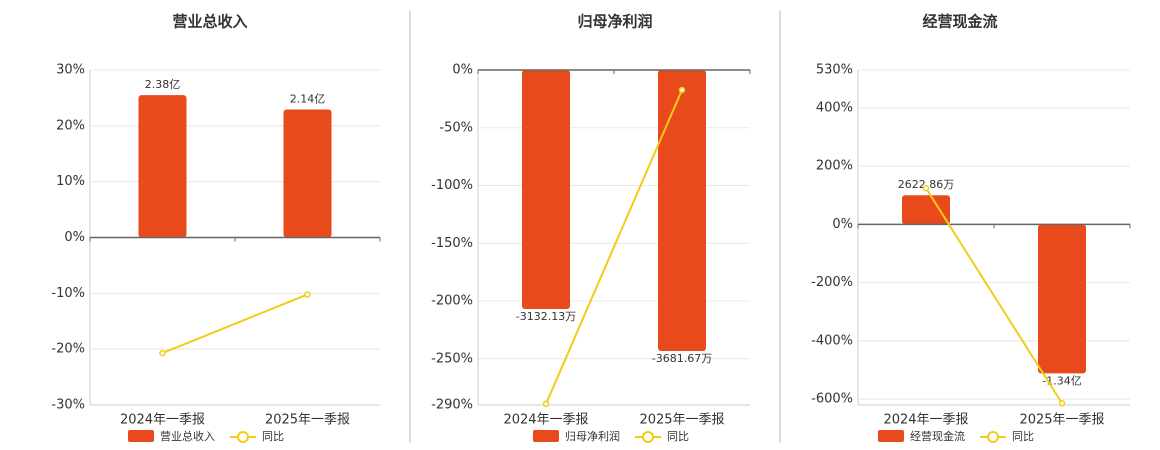  I want to click on value-label: 2.14亿, so click(308, 98).